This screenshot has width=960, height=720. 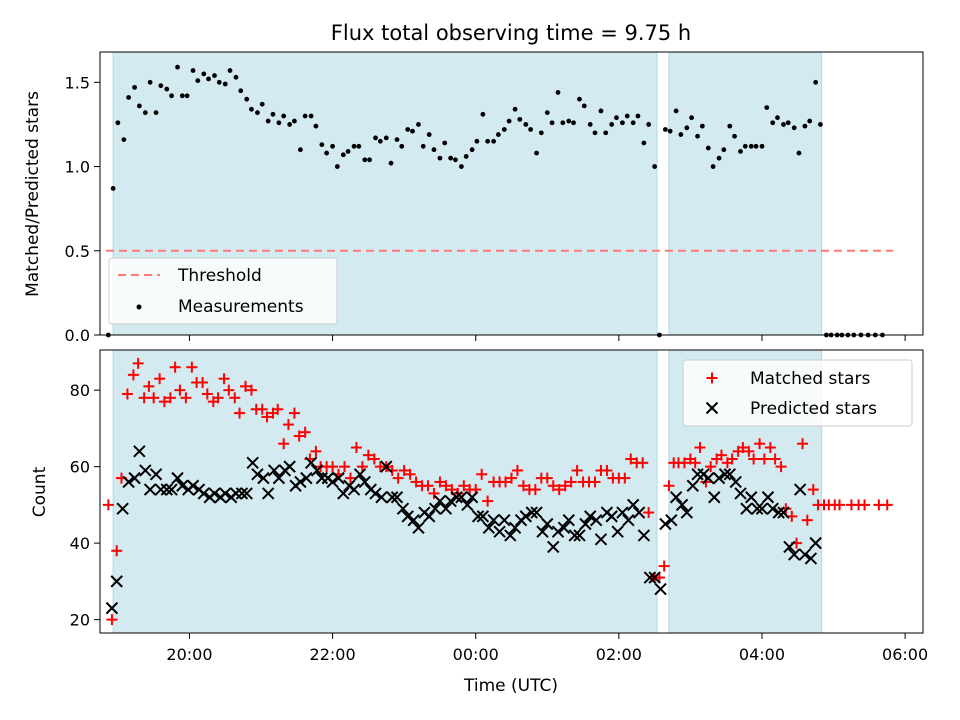 I want to click on x-axis-label: Time (UTC), so click(x=510, y=686).